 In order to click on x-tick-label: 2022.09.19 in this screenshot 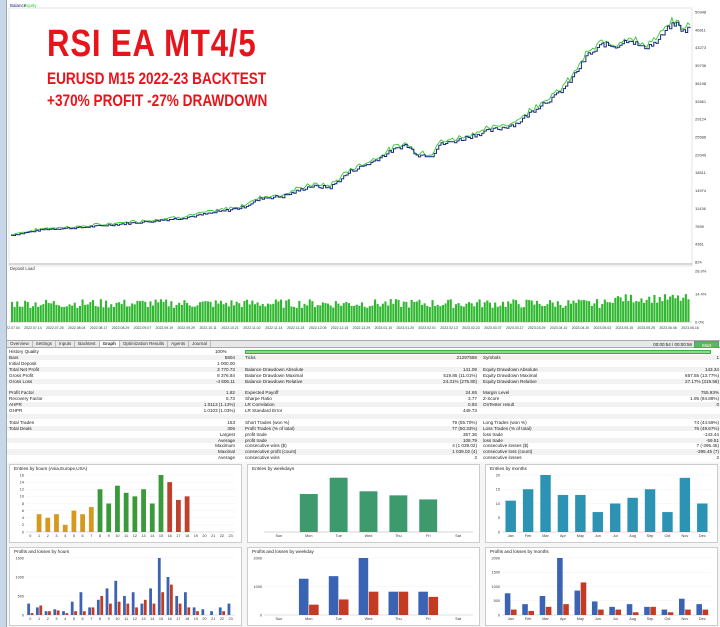, I will do `click(165, 328)`.